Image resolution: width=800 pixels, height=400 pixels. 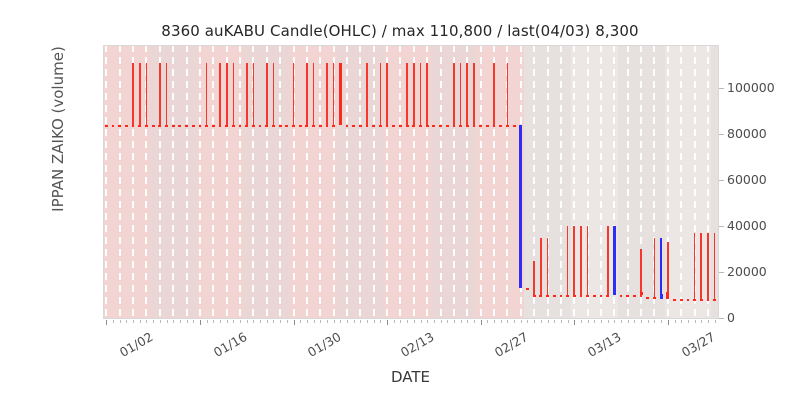 I want to click on background-band, so click(x=126, y=181).